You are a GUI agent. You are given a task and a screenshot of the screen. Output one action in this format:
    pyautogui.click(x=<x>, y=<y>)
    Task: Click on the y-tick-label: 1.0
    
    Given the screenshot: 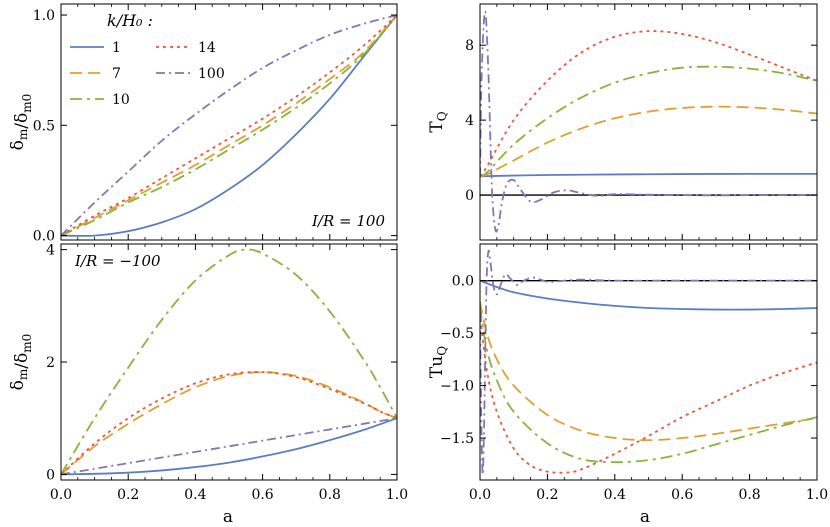 What is the action you would take?
    pyautogui.click(x=44, y=16)
    